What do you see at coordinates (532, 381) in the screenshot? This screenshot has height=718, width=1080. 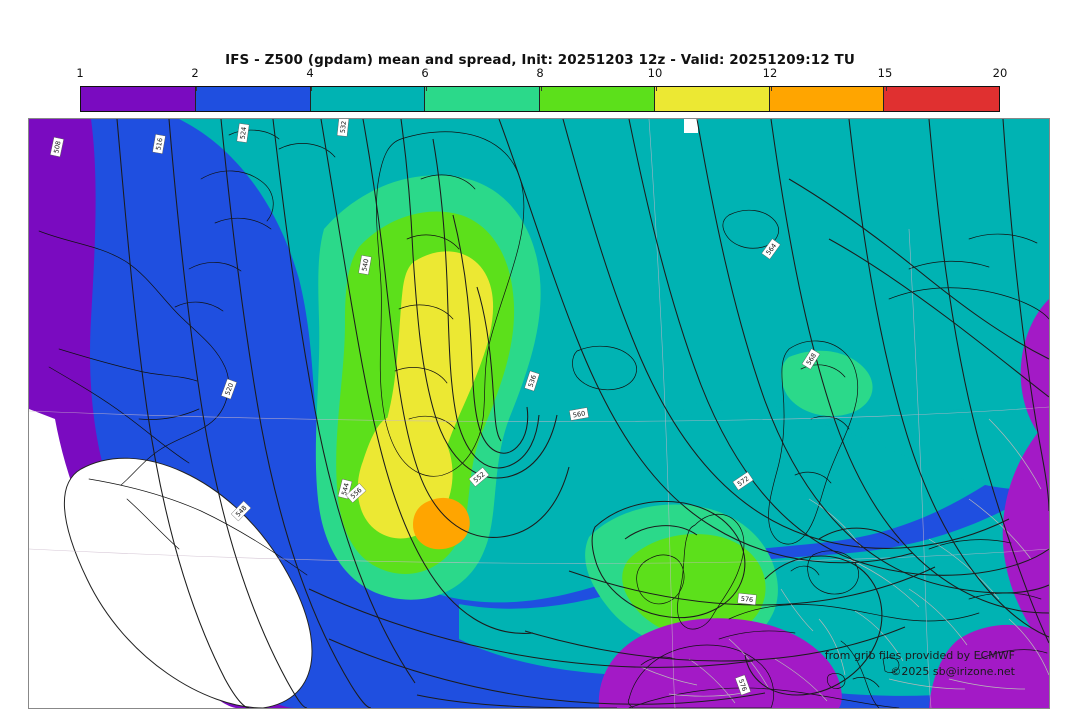 I see `svg-text: 536` at bounding box center [532, 381].